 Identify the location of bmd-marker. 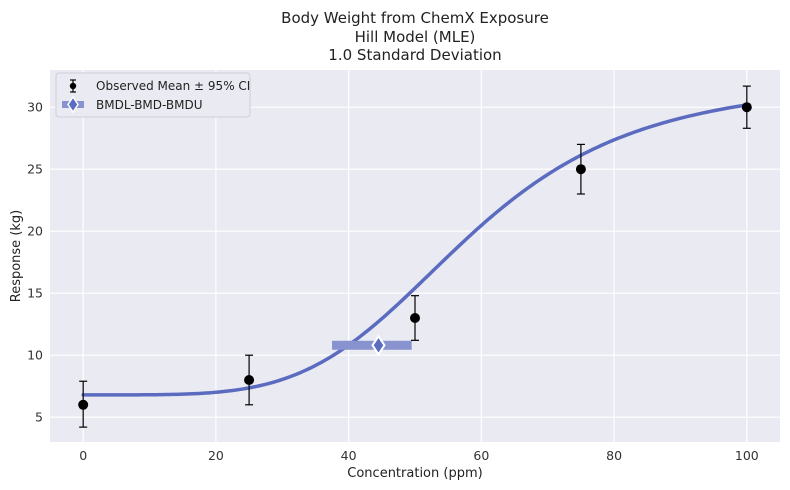
(378, 345).